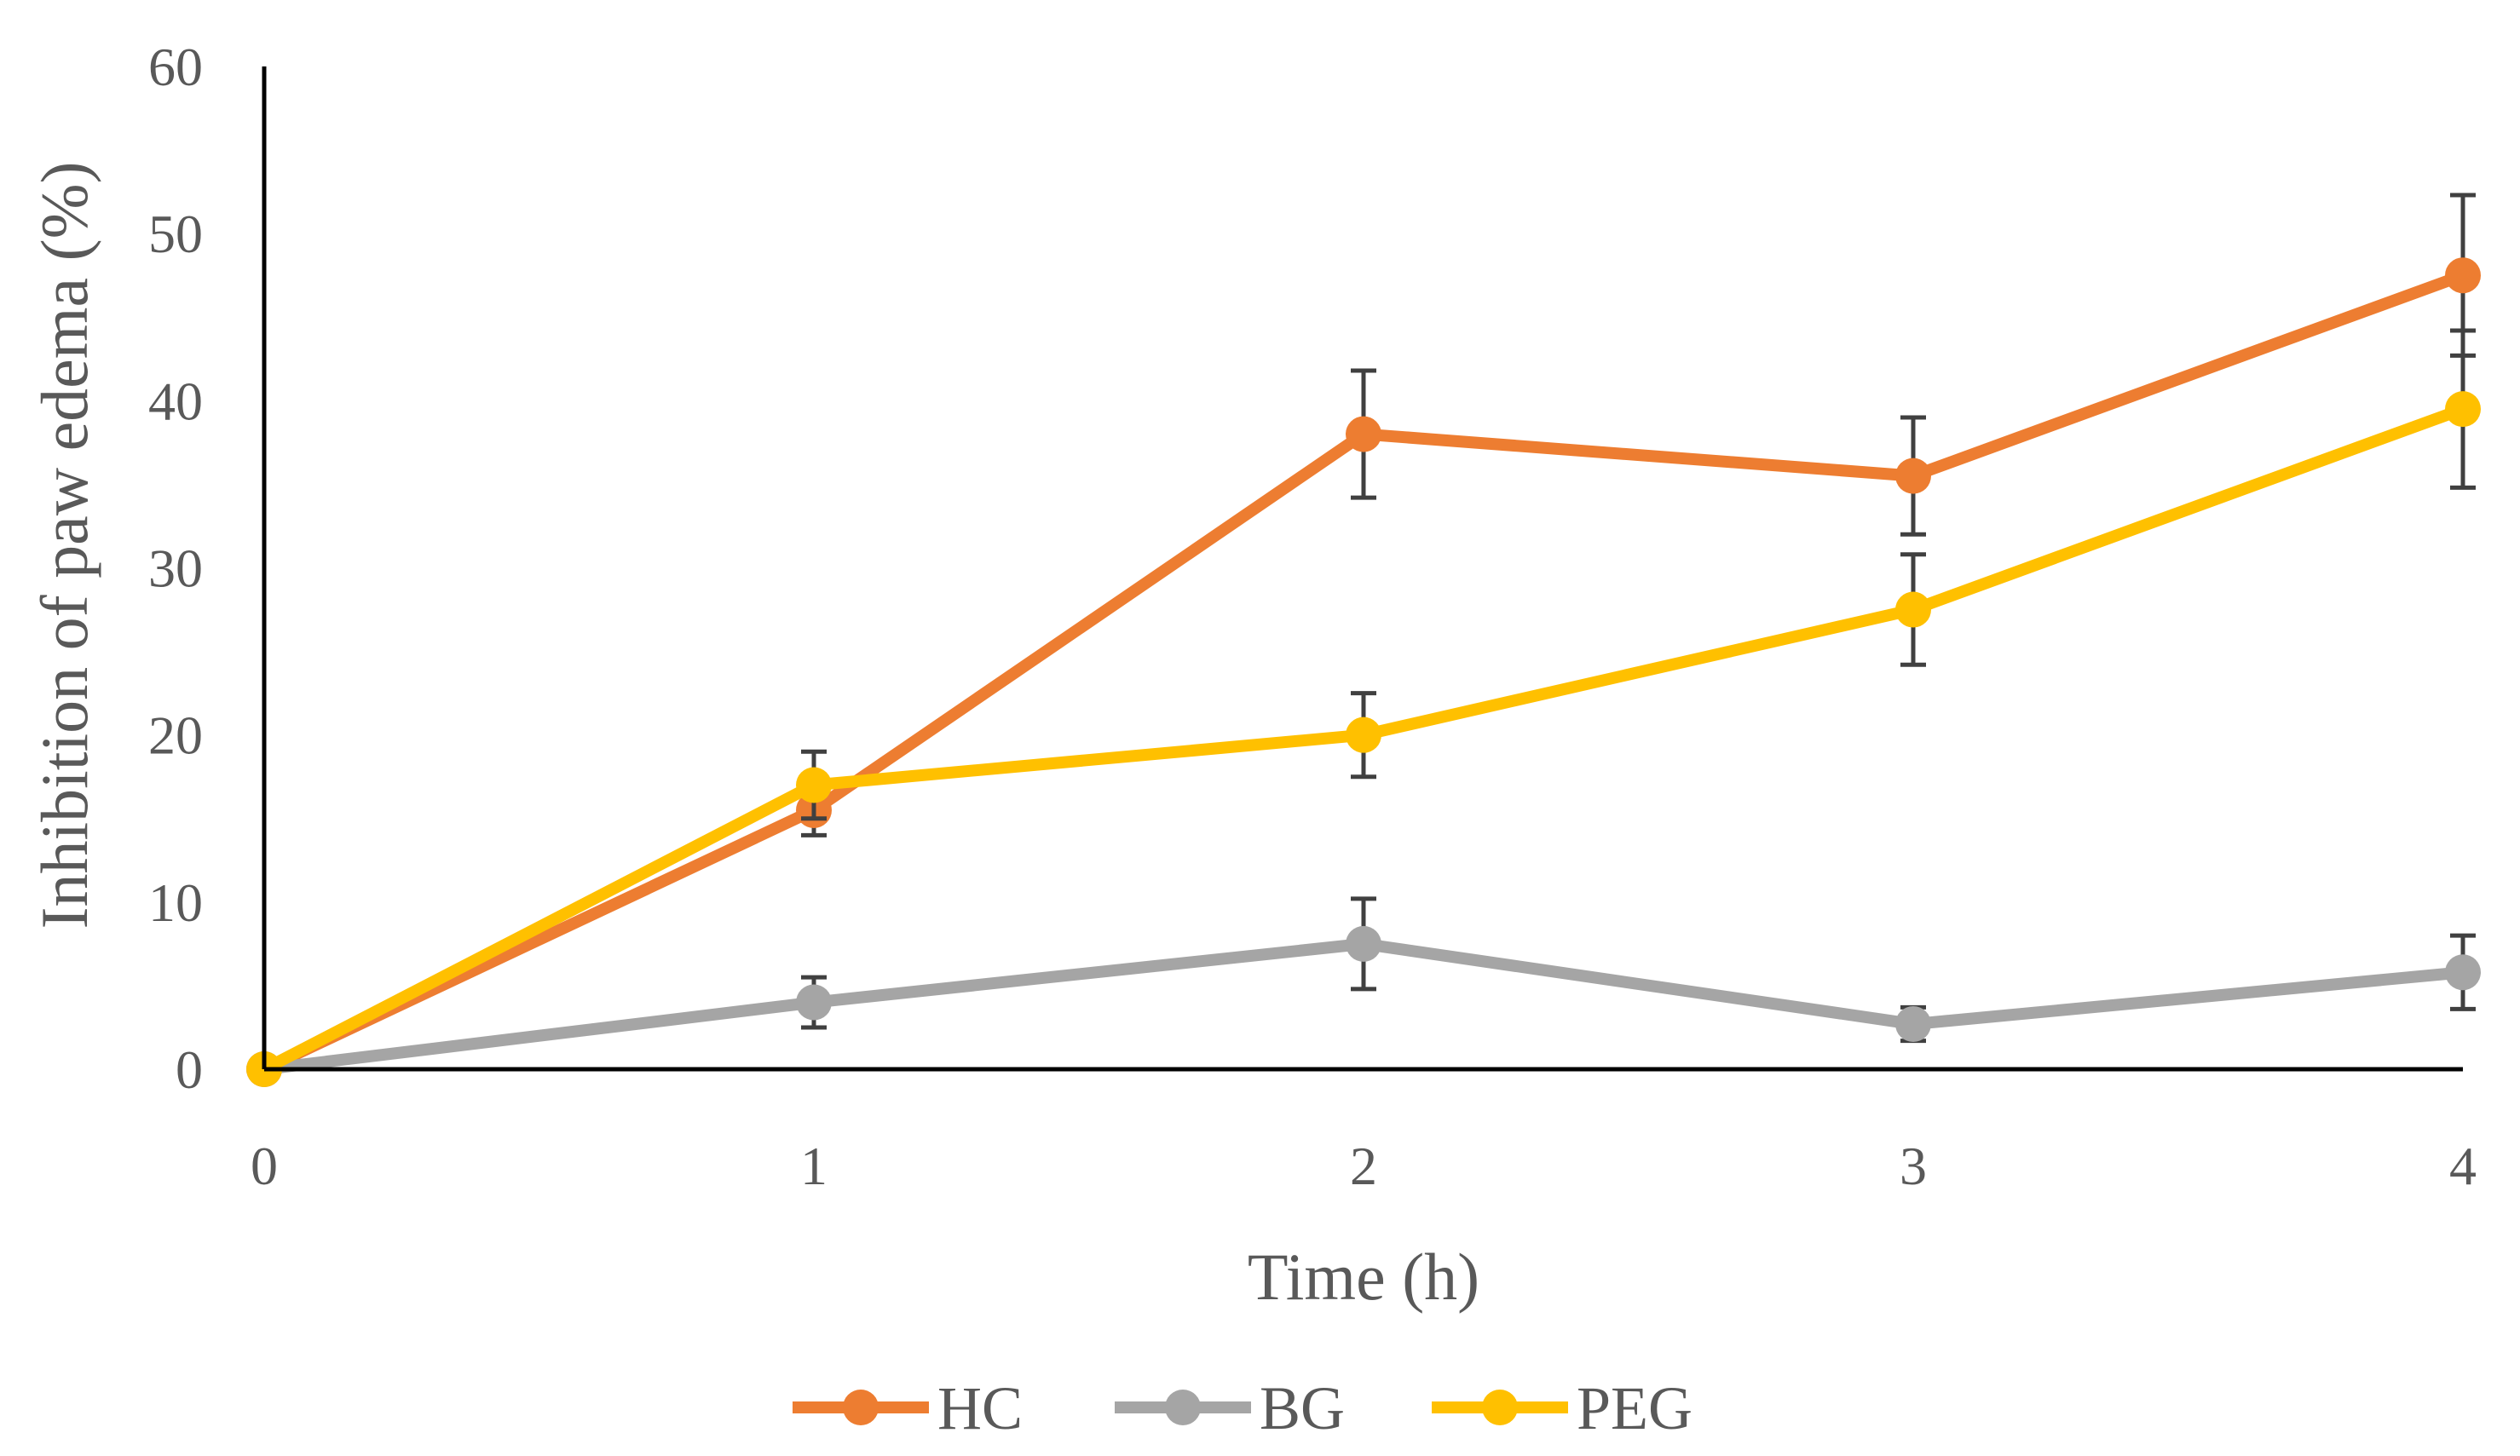 The height and width of the screenshot is (1456, 2520). Describe the element at coordinates (1562, 1408) in the screenshot. I see `legend-item-peg: PEG` at that location.